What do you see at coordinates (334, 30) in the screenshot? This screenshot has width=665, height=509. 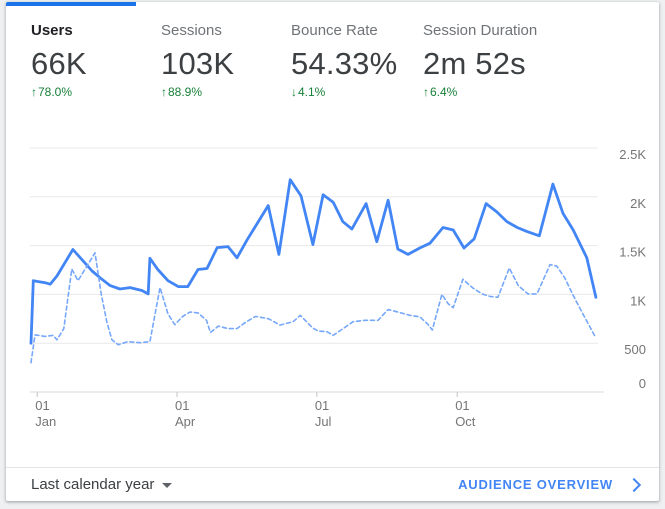 I see `metric-label: Bounce Rate` at bounding box center [334, 30].